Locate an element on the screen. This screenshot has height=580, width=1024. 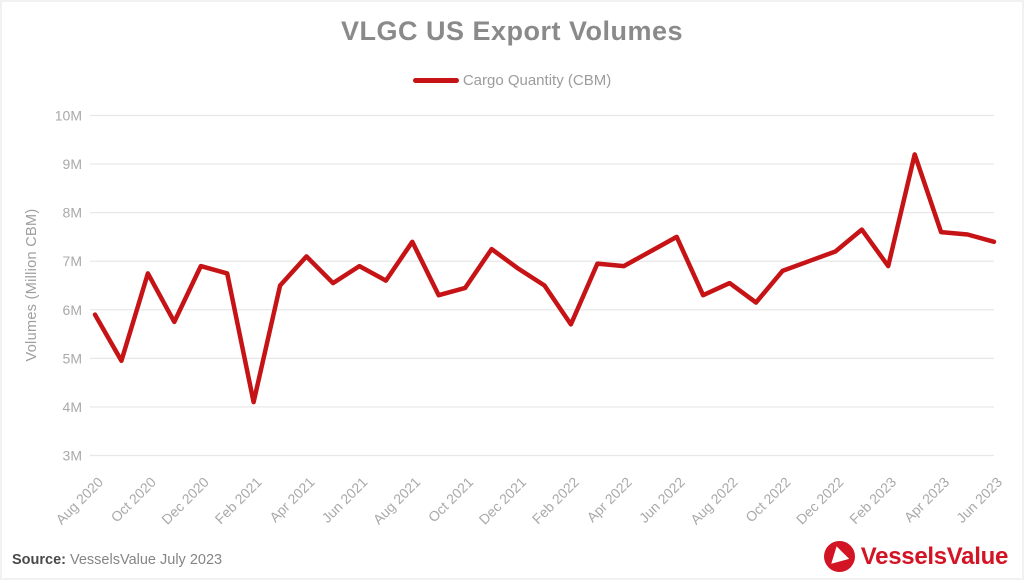
x-tick-label: Dec 2022 is located at coordinates (820, 501).